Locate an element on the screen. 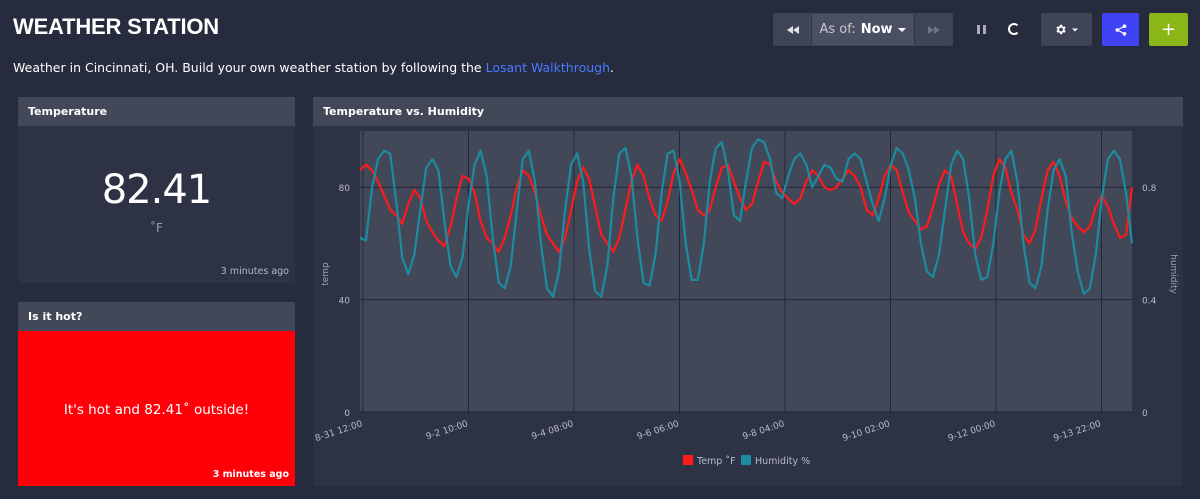 Image resolution: width=1200 pixels, height=499 pixels. fast-forward-button is located at coordinates (933, 29).